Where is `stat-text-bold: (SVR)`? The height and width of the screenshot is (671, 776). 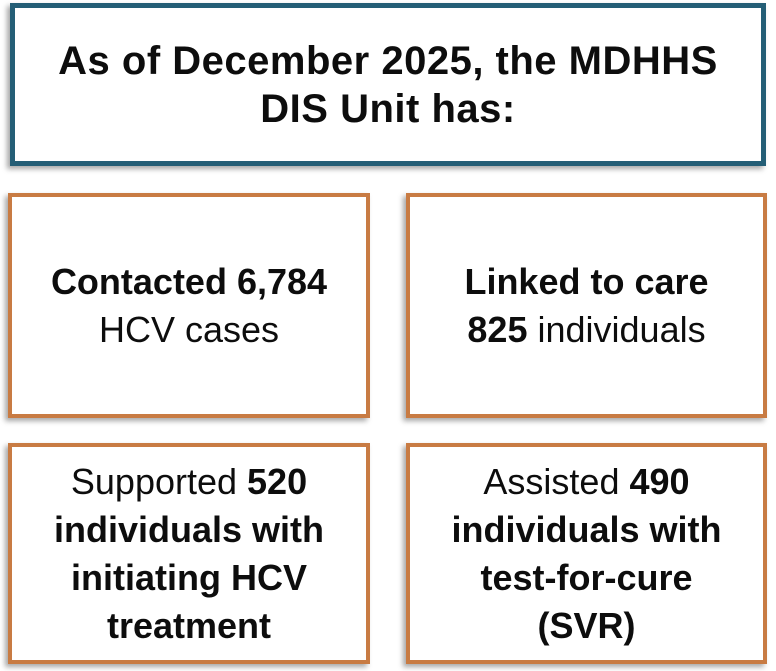
stat-text-bold: (SVR) is located at coordinates (586, 625).